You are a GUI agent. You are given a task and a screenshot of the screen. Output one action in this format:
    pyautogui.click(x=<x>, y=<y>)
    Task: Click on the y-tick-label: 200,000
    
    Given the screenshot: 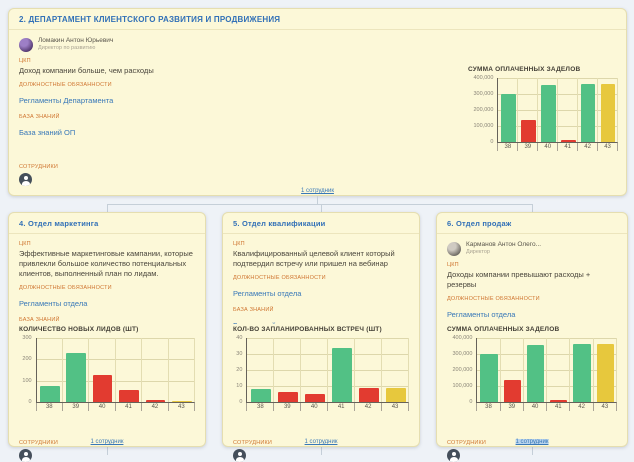 What is the action you would take?
    pyautogui.click(x=483, y=110)
    